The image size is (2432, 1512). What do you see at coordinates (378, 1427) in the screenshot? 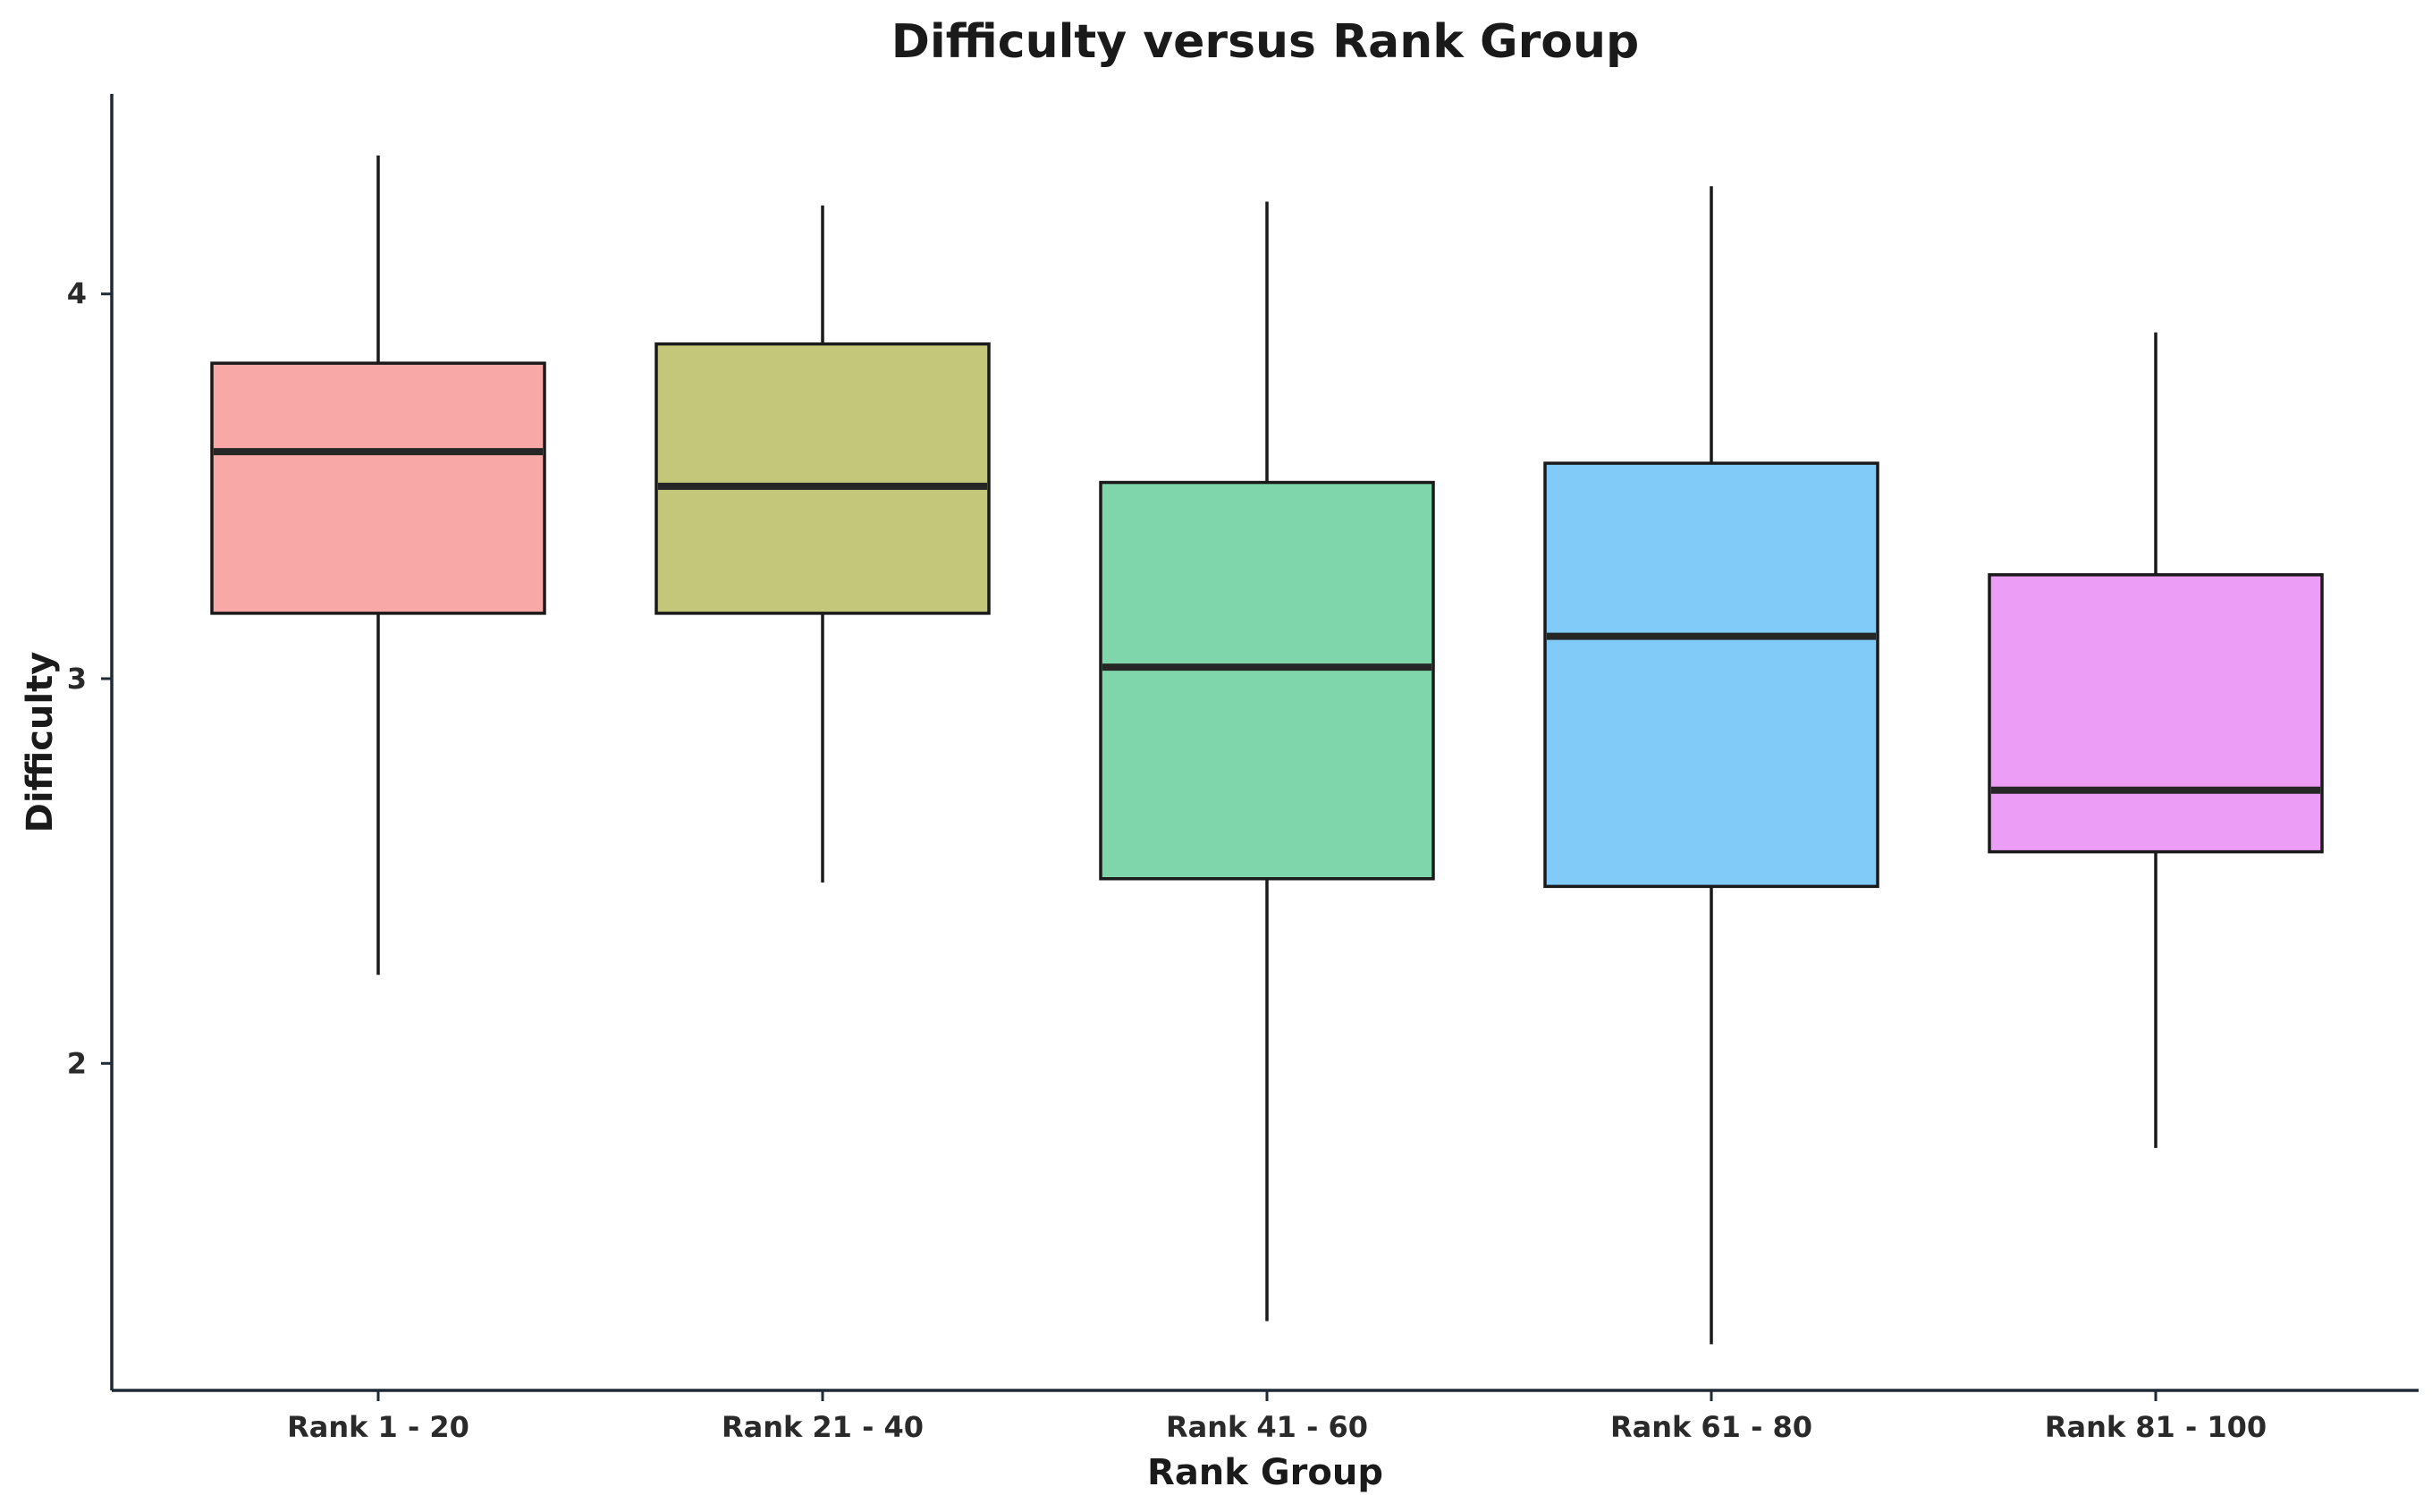
I see `x-tick-label: Rank 1 - 20` at bounding box center [378, 1427].